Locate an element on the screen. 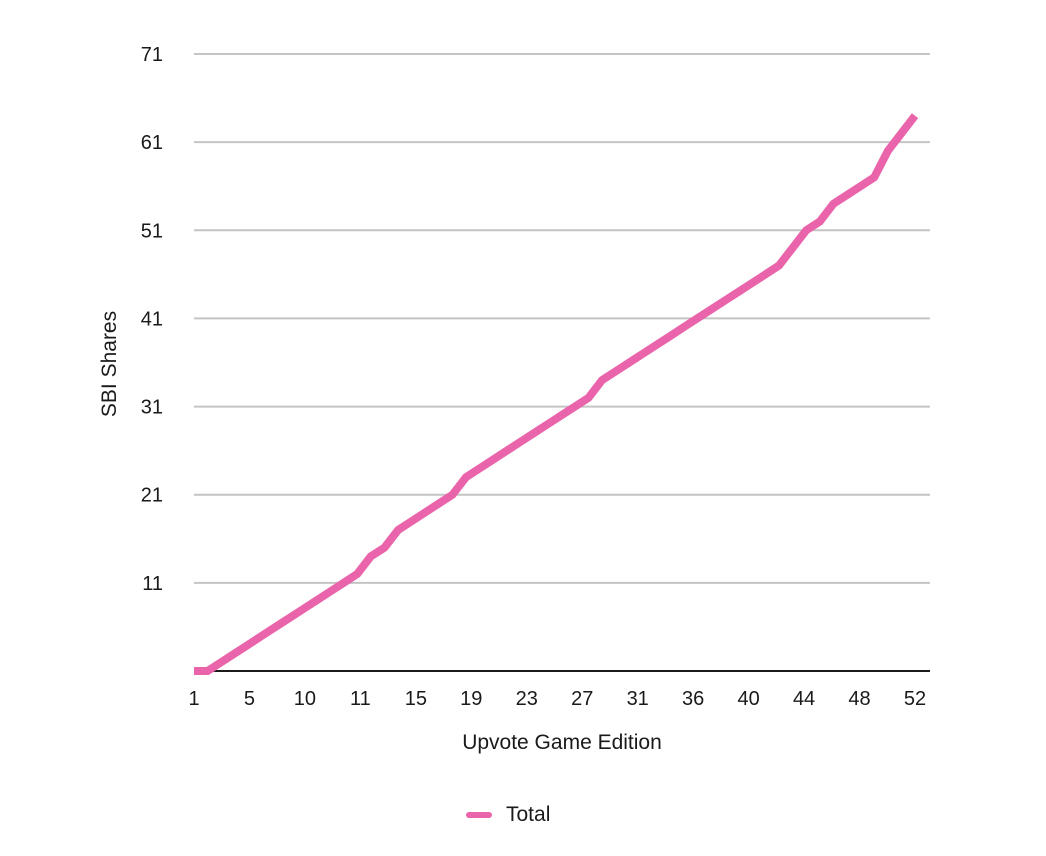 The width and height of the screenshot is (1046, 856). x-tick-label: 48 is located at coordinates (859, 699).